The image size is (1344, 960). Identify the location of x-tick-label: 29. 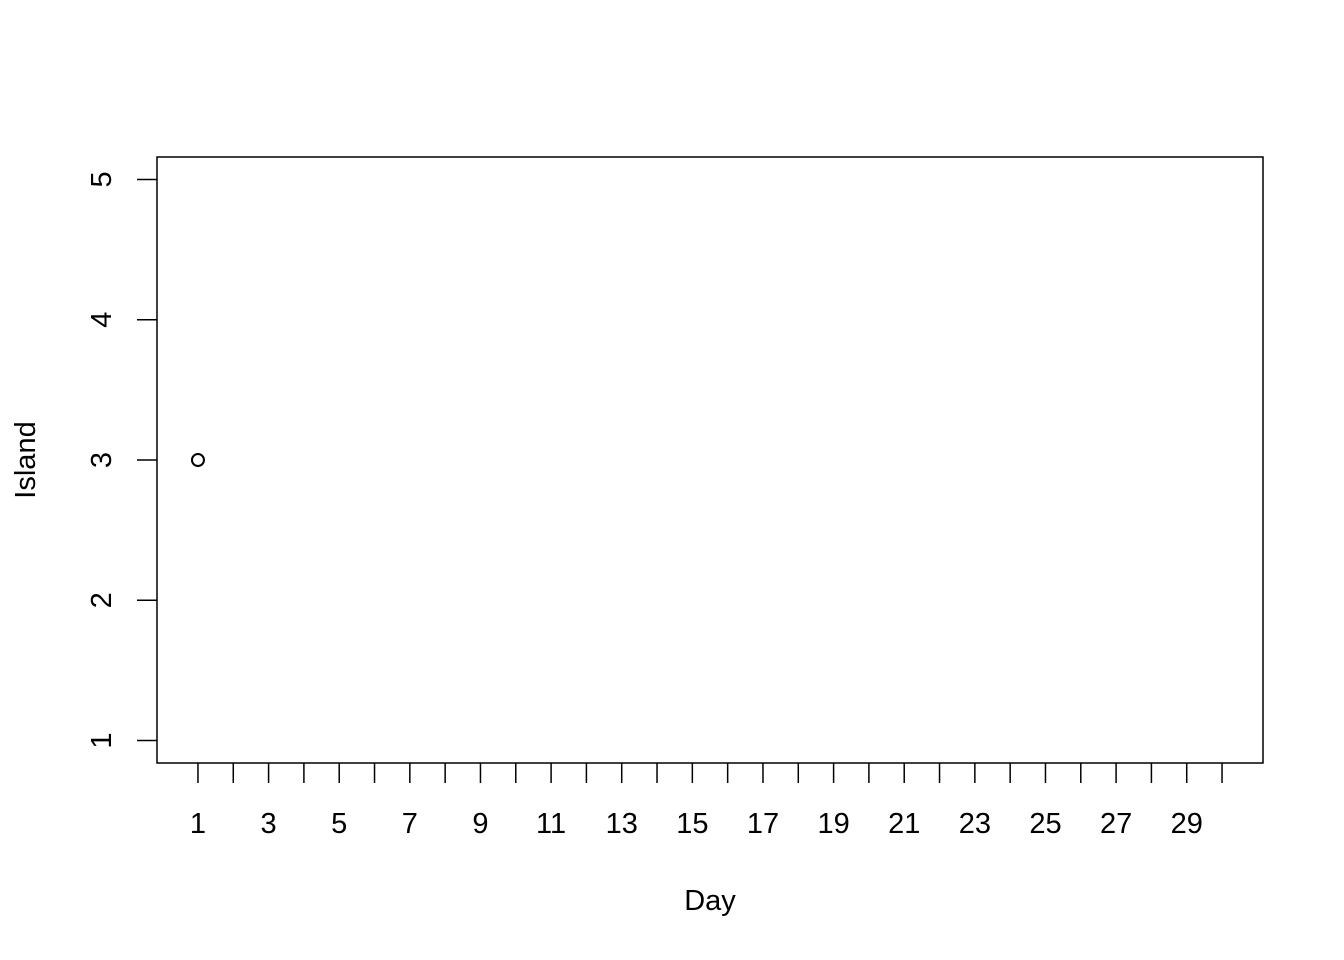
(1187, 824).